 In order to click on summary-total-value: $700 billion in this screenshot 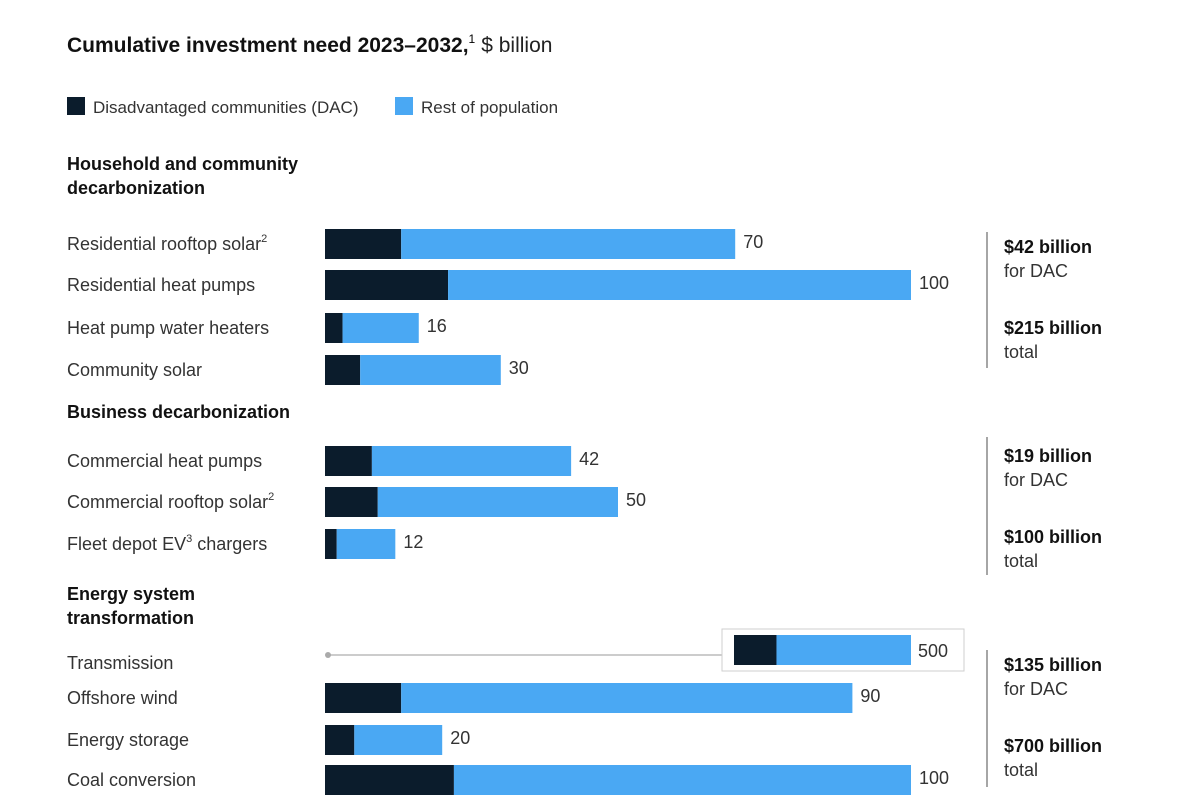, I will do `click(1053, 746)`.